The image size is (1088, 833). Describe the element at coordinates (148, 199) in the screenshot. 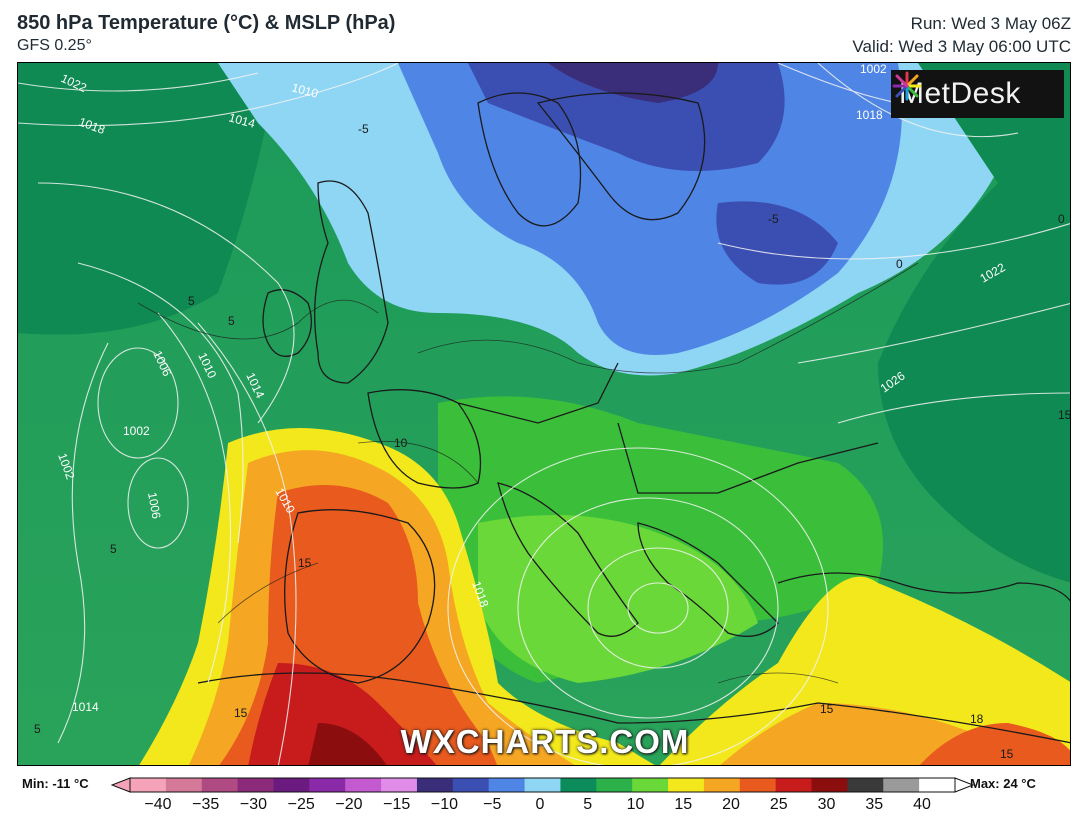

I see `field-west-green` at that location.